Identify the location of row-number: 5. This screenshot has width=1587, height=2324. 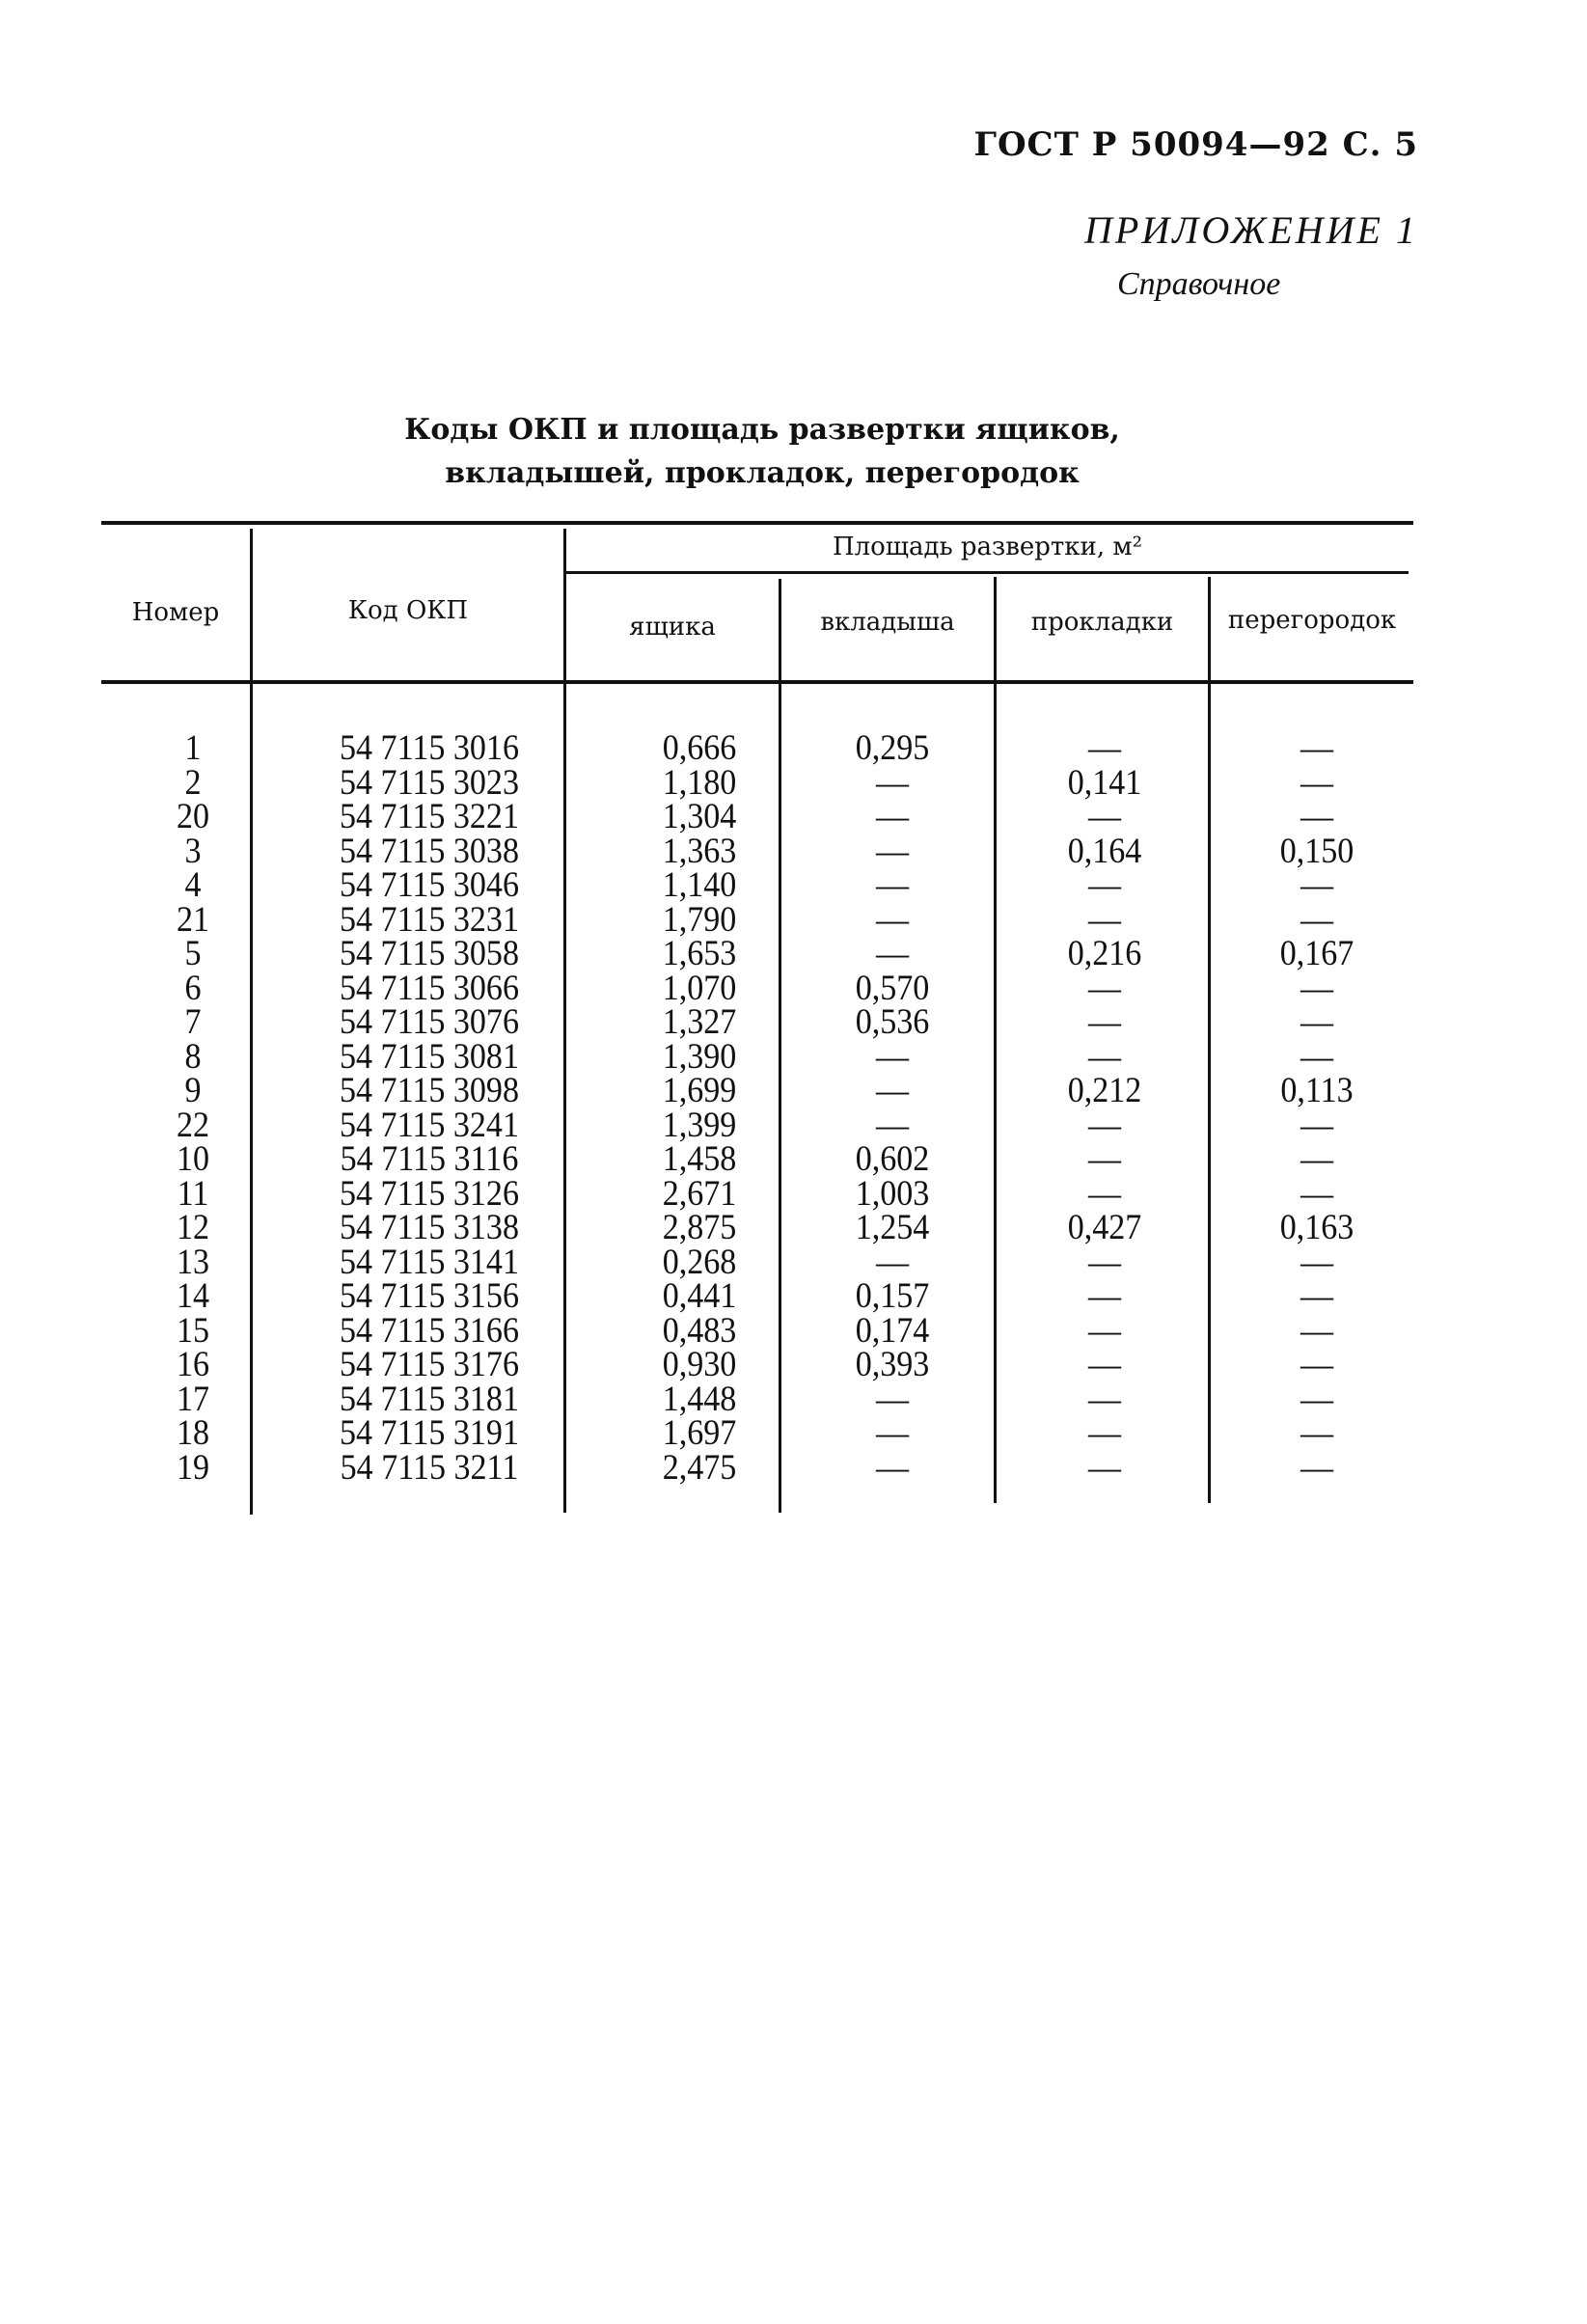
(193, 953).